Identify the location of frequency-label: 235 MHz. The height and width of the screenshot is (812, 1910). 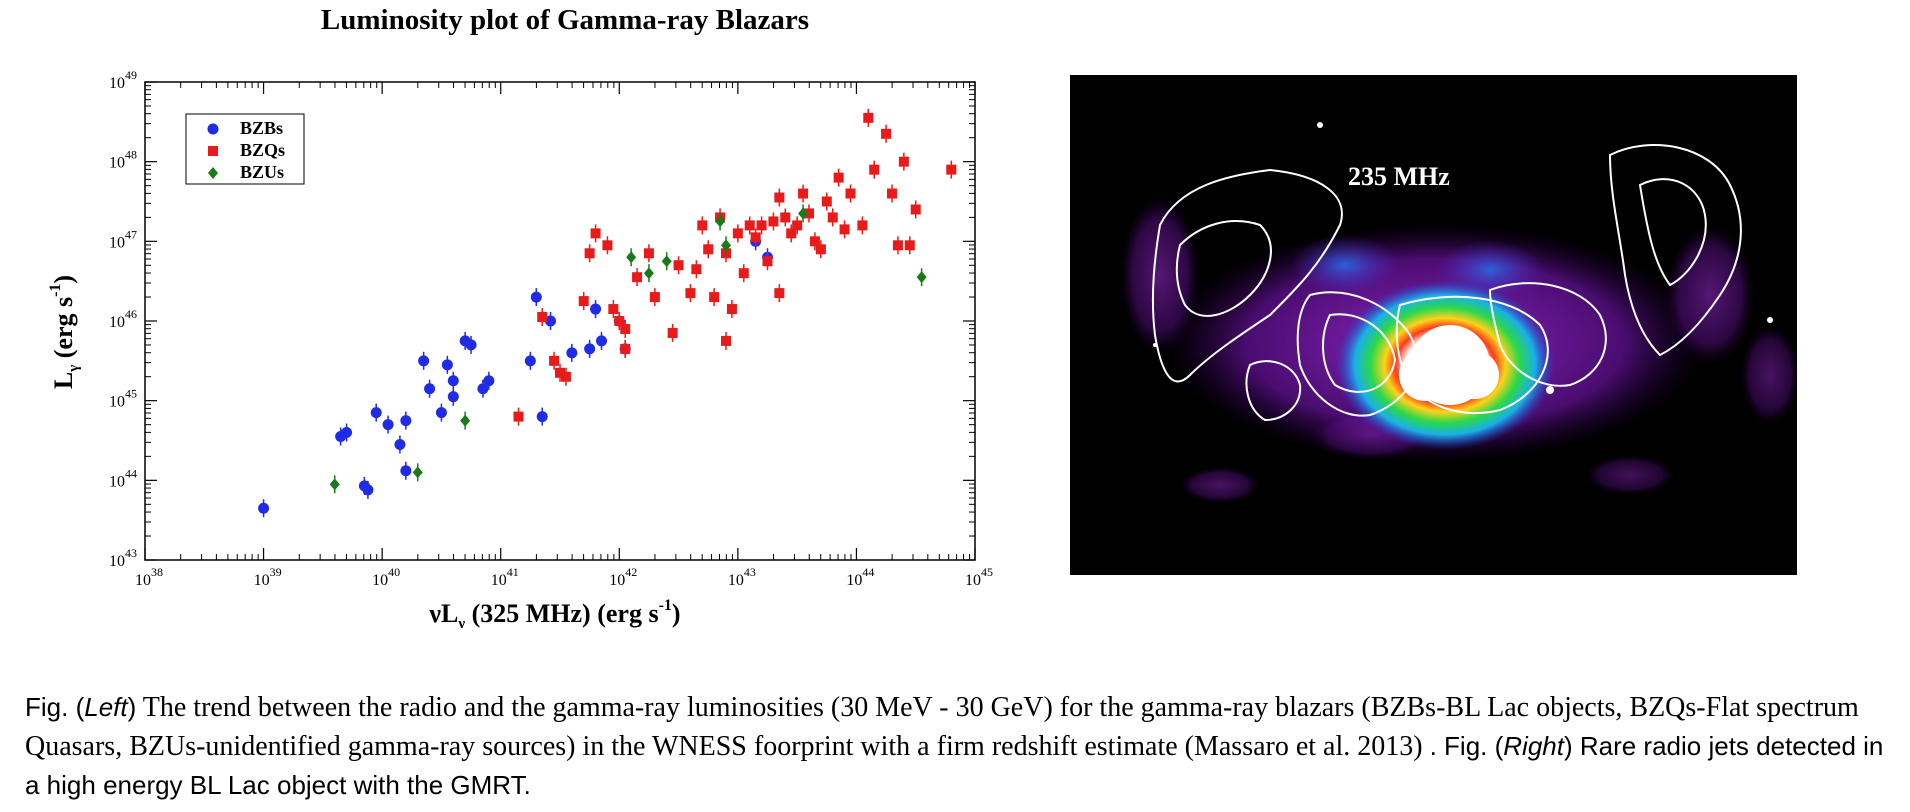
(1399, 176).